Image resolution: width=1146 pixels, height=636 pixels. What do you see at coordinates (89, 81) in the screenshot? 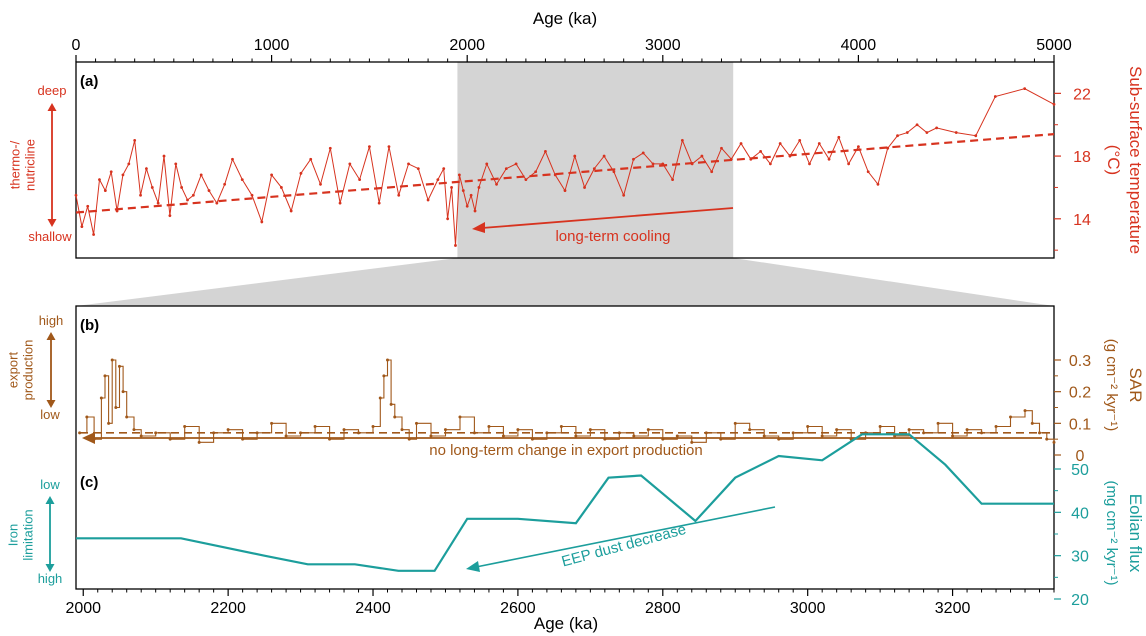
I see `panel-a-tag: (a)` at bounding box center [89, 81].